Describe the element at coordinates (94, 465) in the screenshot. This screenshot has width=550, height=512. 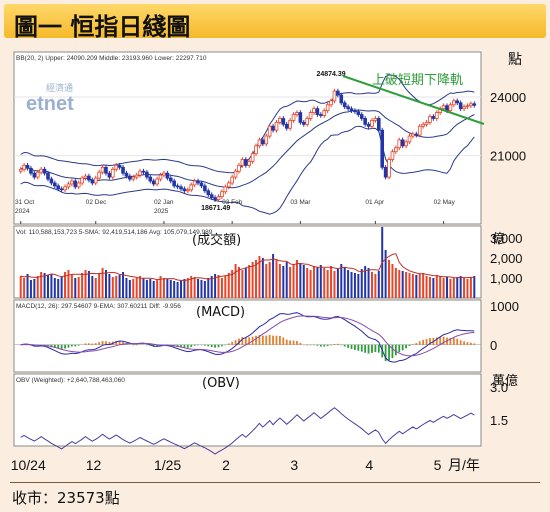
I see `bottom-x-label: 12` at that location.